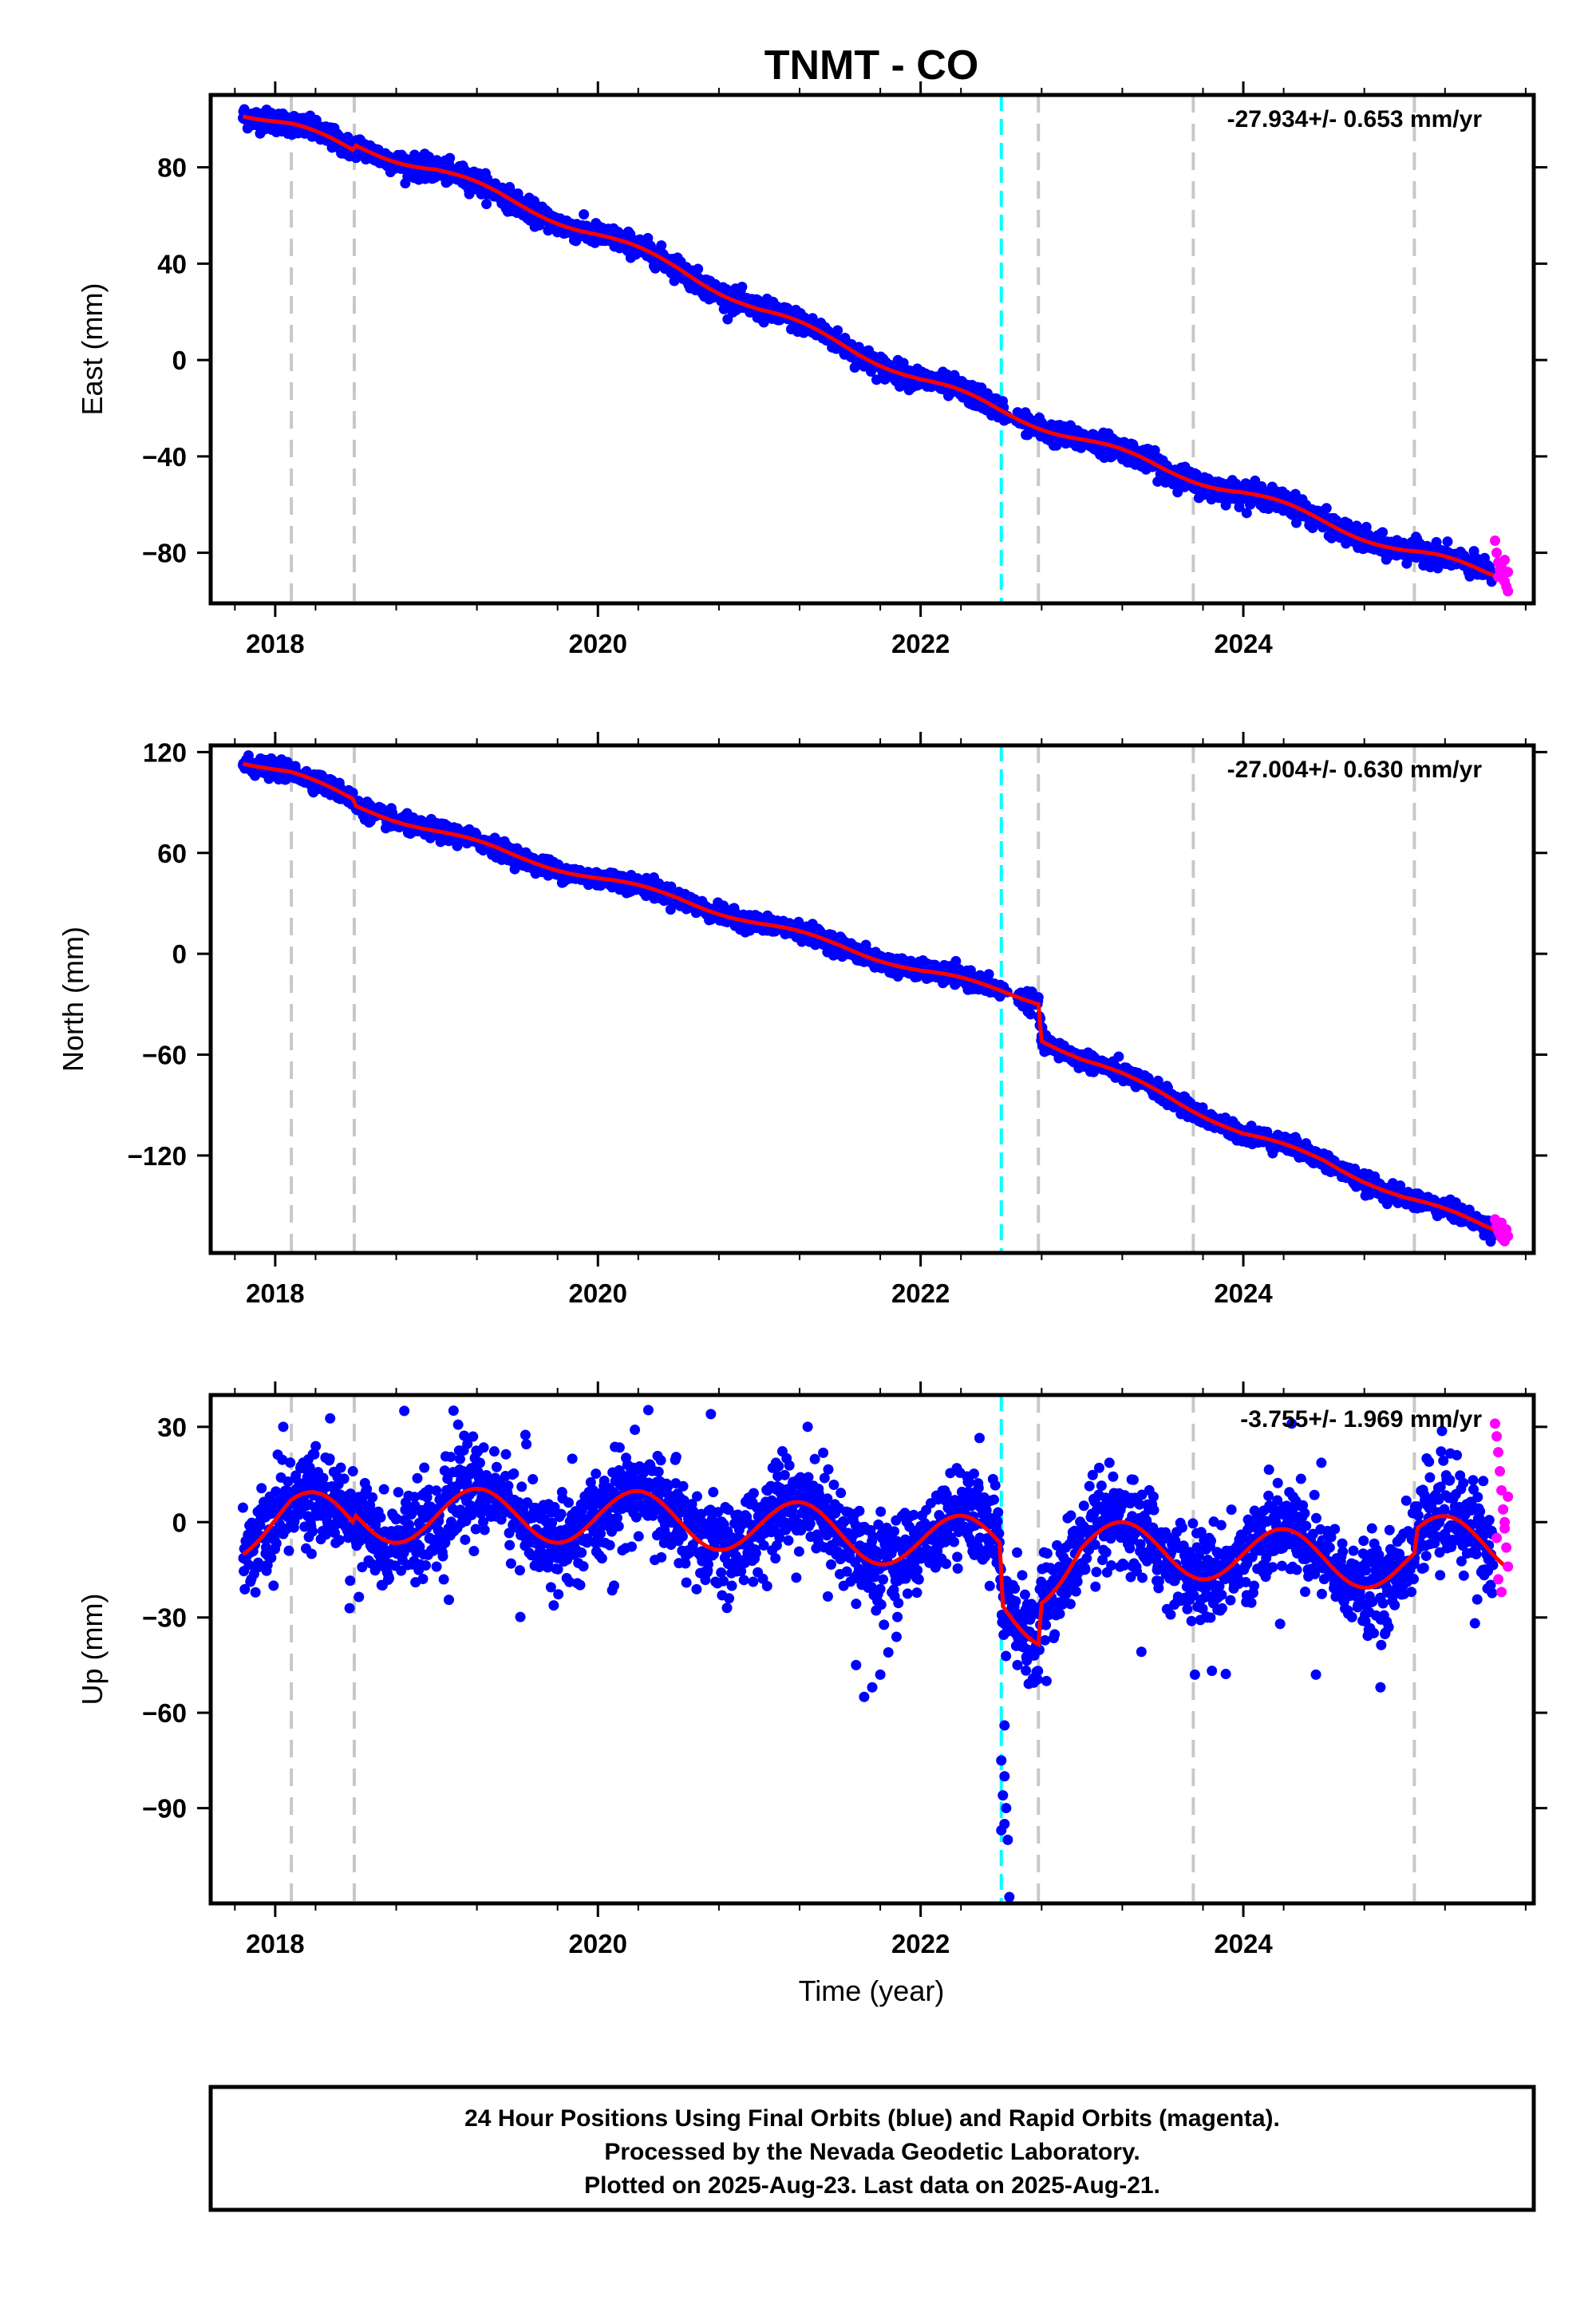 The height and width of the screenshot is (2316, 1596). What do you see at coordinates (172, 264) in the screenshot?
I see `east-y-tick-label: 40` at bounding box center [172, 264].